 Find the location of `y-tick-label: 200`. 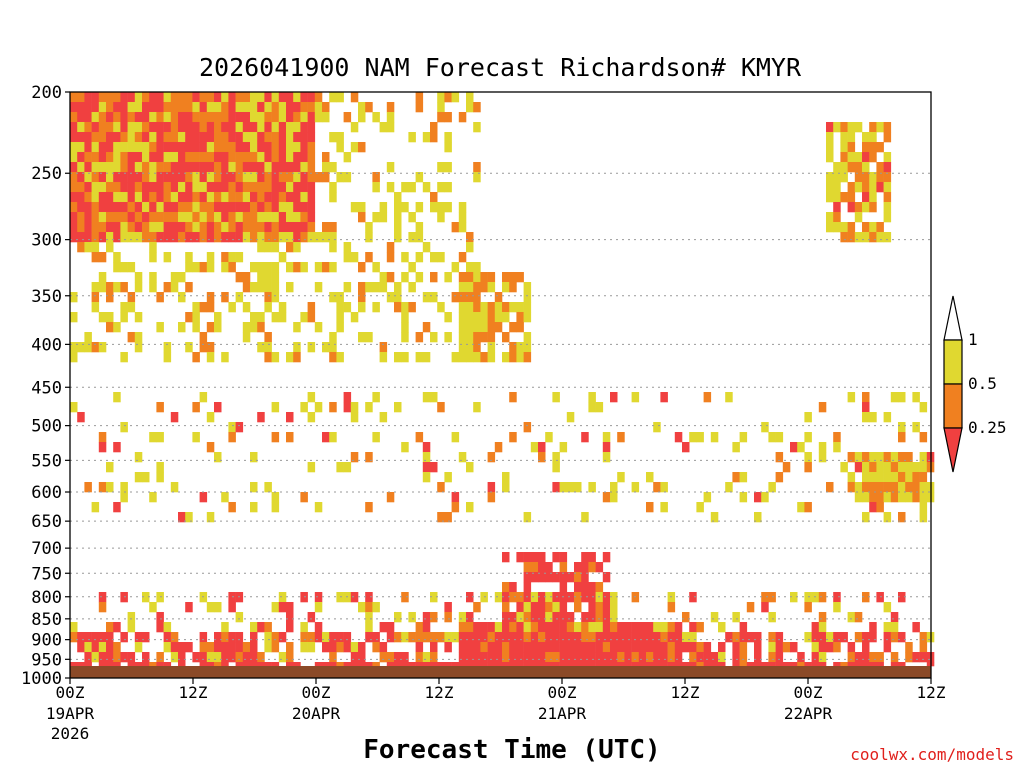

y-tick-label: 200 is located at coordinates (46, 93).